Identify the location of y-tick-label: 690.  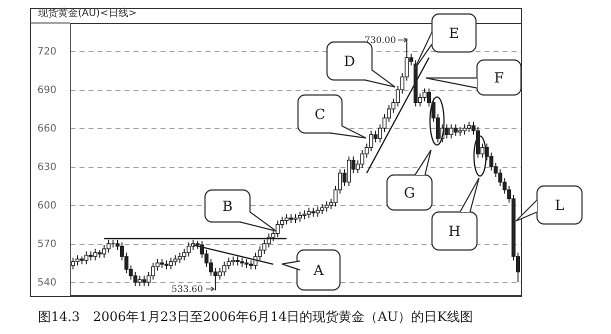
(46, 90).